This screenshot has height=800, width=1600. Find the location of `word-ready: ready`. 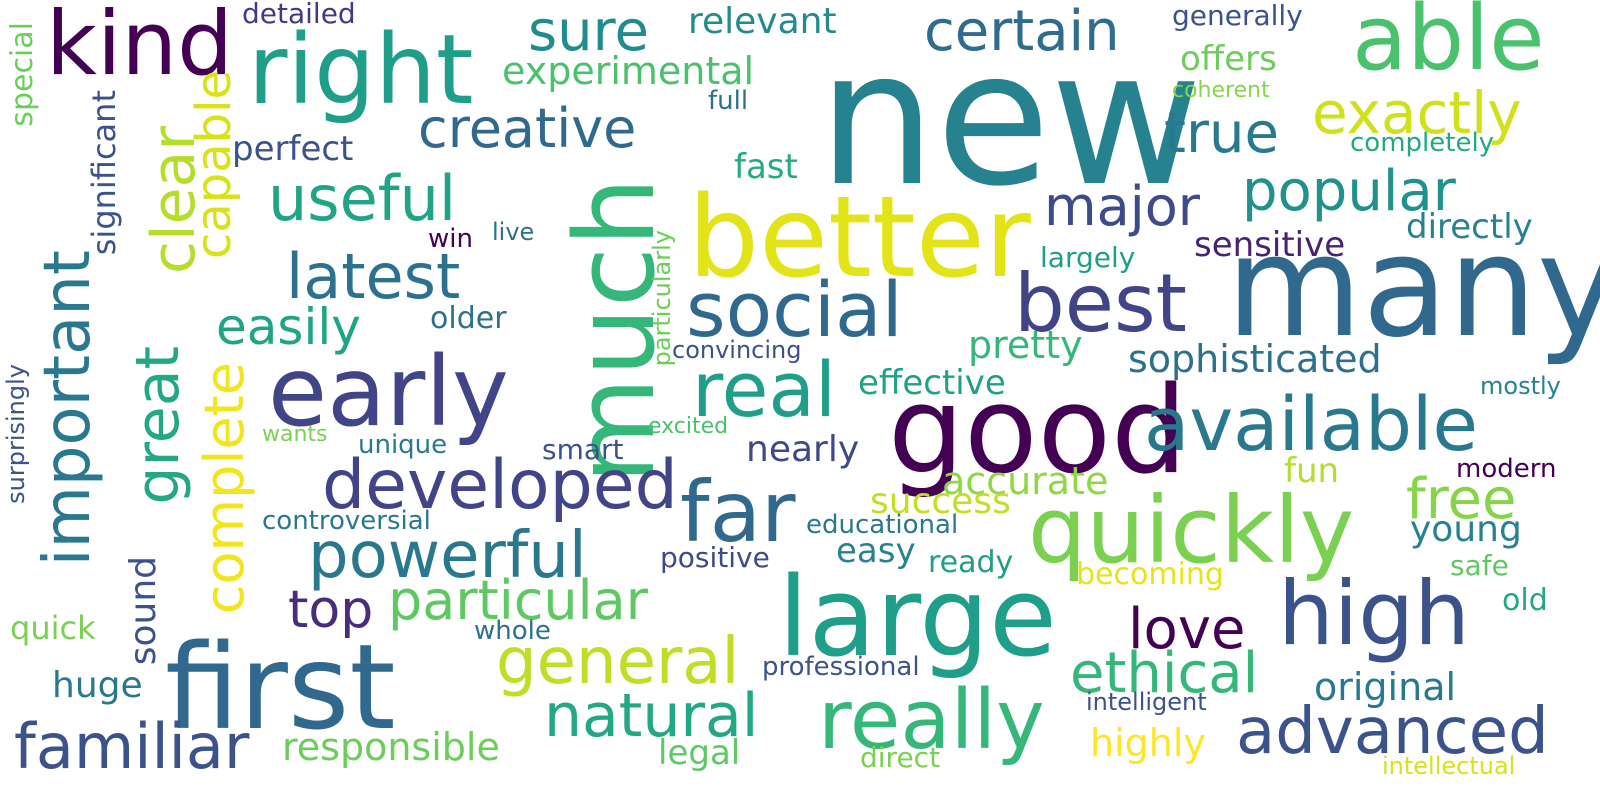

word-ready: ready is located at coordinates (971, 562).